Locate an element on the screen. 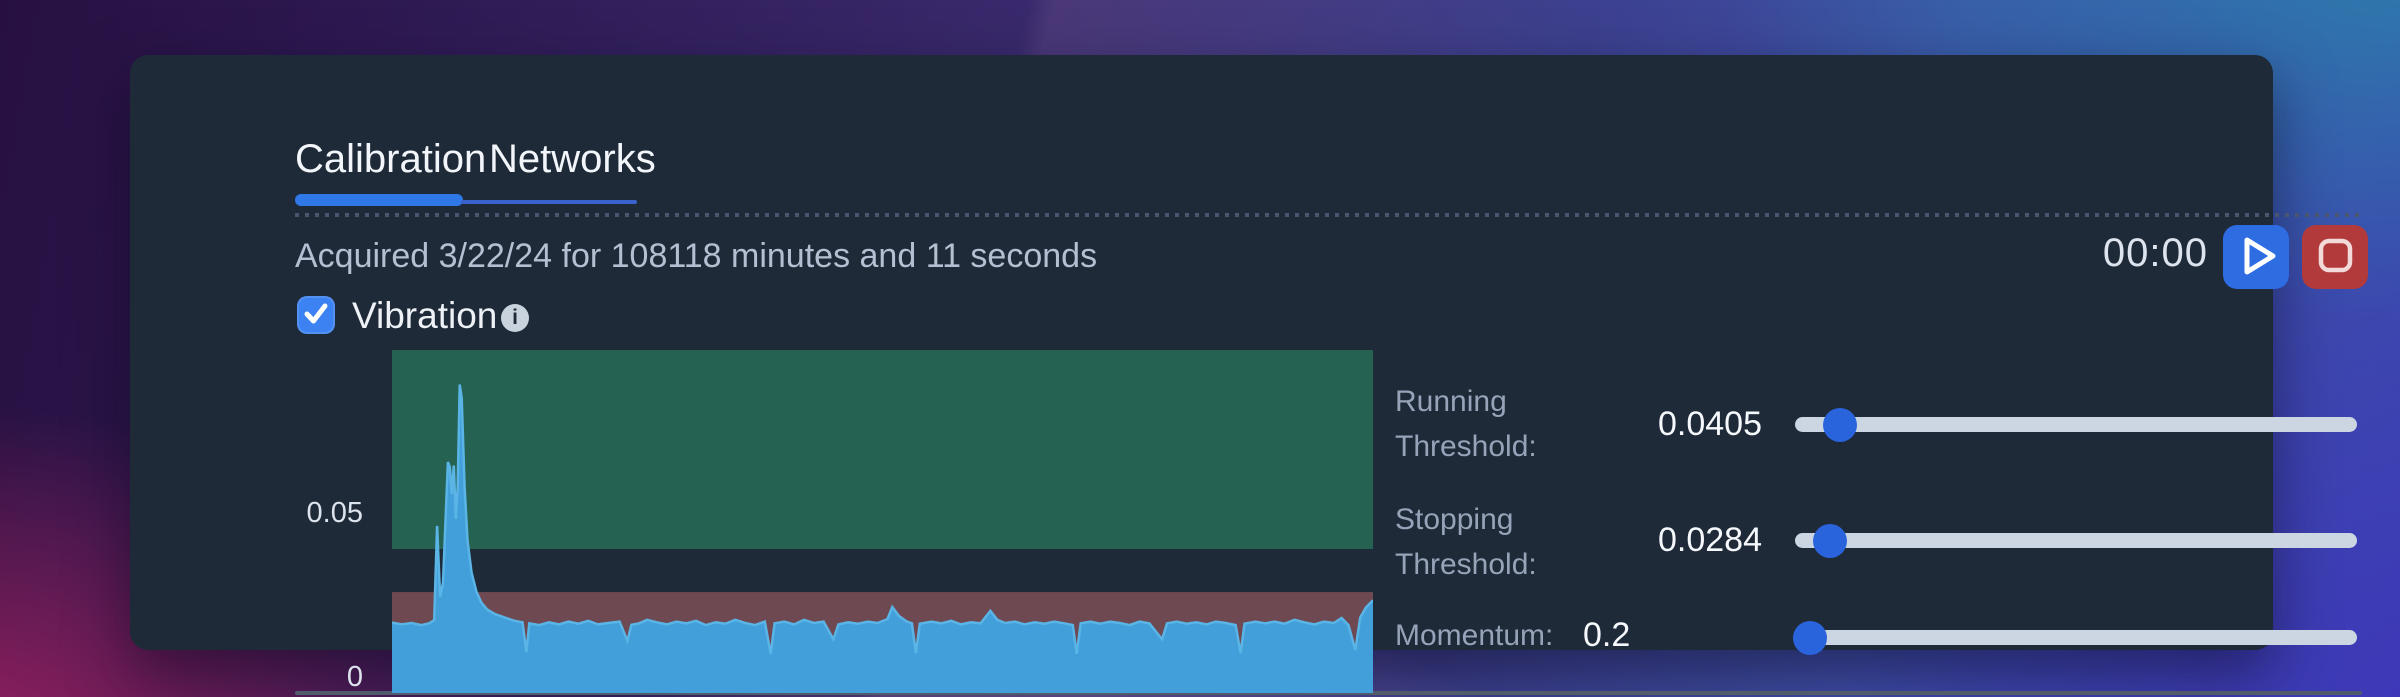  tab-calibration: Calibration is located at coordinates (391, 159).